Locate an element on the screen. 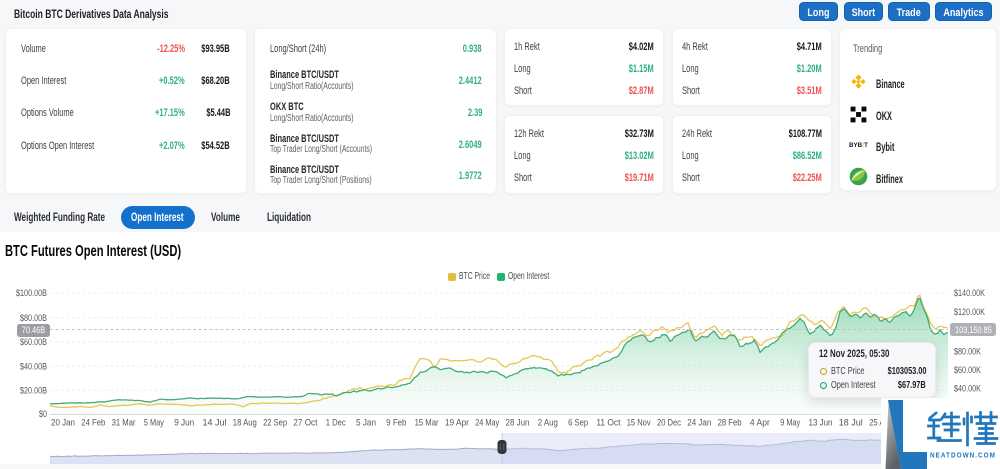 This screenshot has height=469, width=1000. svg-text: 9 Jun is located at coordinates (184, 423).